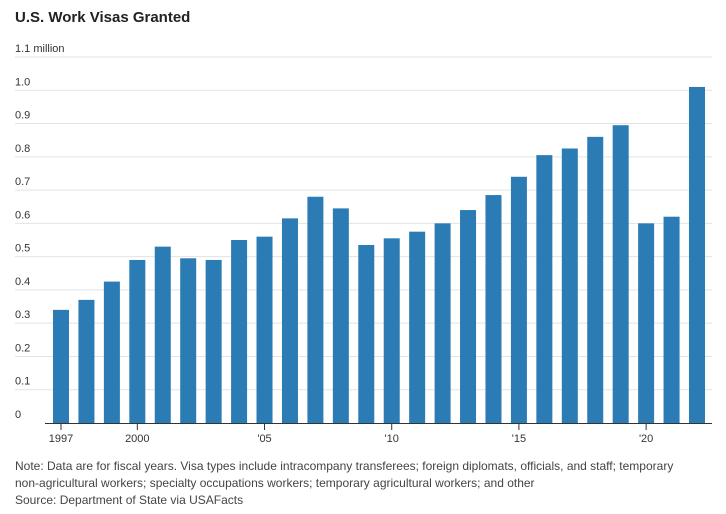 Image resolution: width=726 pixels, height=514 pixels. Describe the element at coordinates (493, 309) in the screenshot. I see `bar-2014` at that location.